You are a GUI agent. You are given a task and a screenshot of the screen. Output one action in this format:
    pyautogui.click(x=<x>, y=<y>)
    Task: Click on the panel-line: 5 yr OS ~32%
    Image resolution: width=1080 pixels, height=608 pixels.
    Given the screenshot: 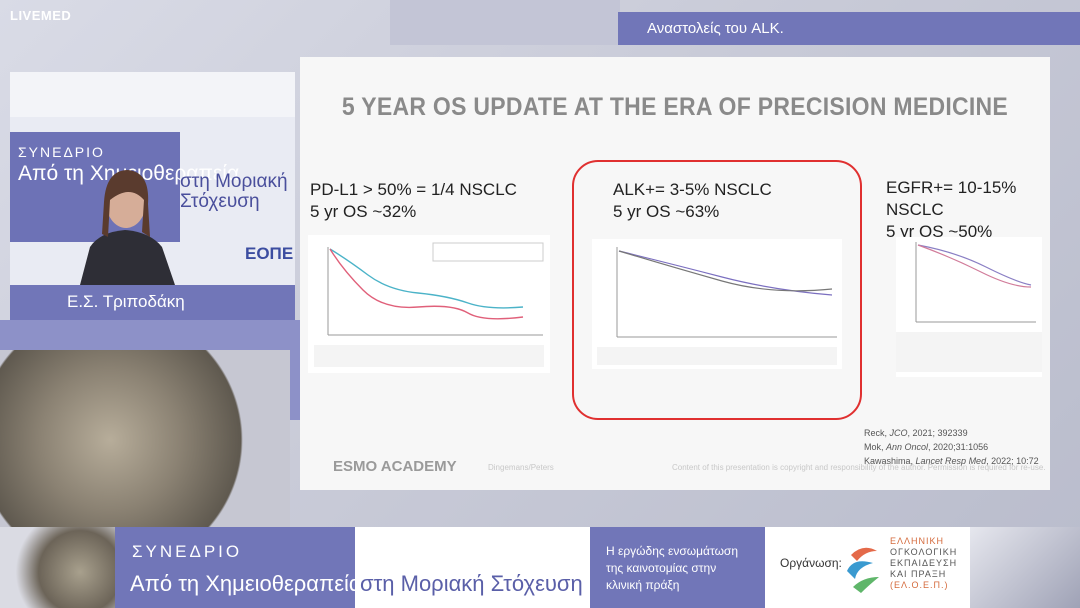 What is the action you would take?
    pyautogui.click(x=363, y=211)
    